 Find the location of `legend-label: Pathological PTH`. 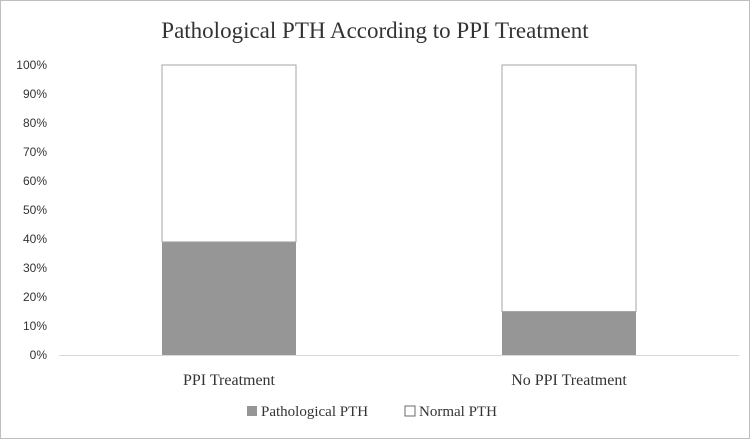

legend-label: Pathological PTH is located at coordinates (314, 412).